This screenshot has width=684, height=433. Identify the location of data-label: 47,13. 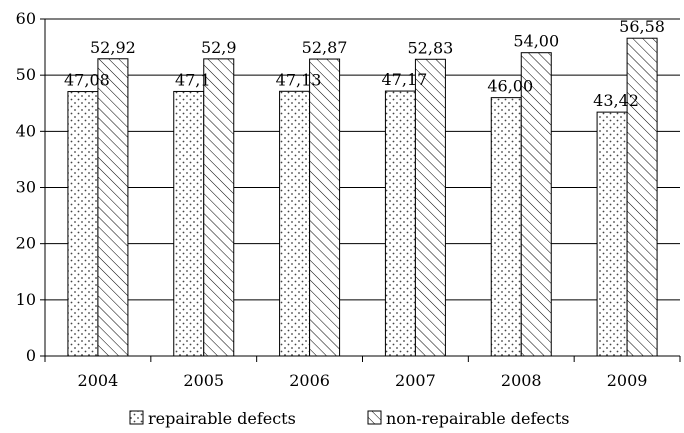
(299, 79).